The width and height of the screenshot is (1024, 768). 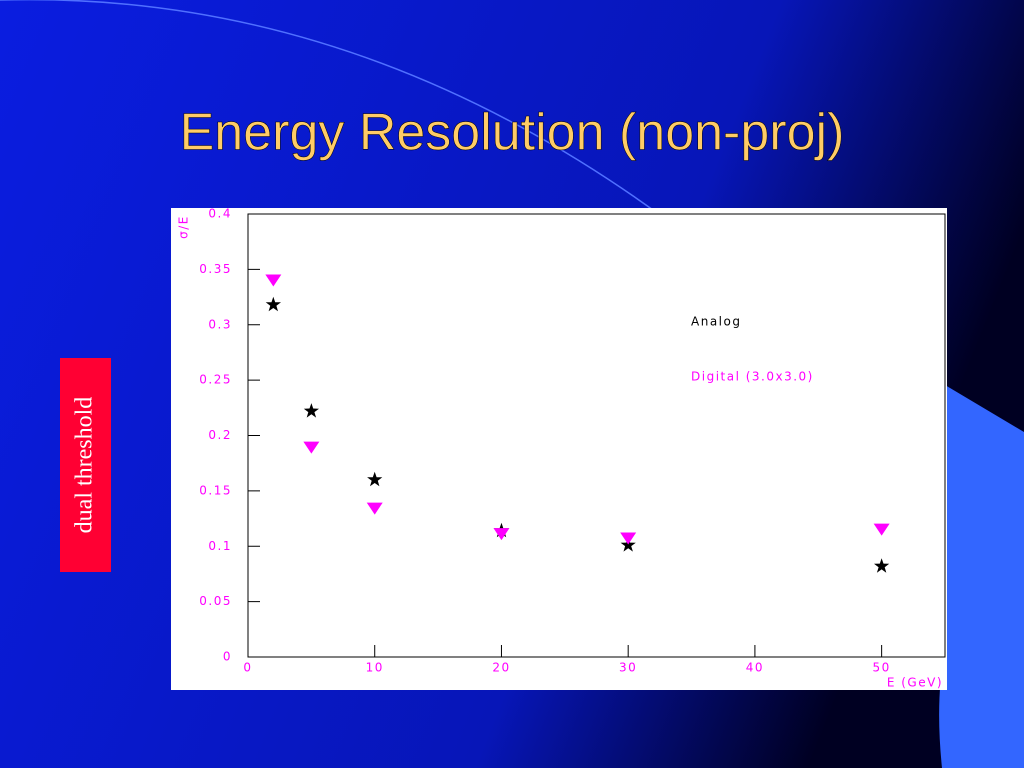 I want to click on x-axis-label: E (GeV), so click(x=915, y=683).